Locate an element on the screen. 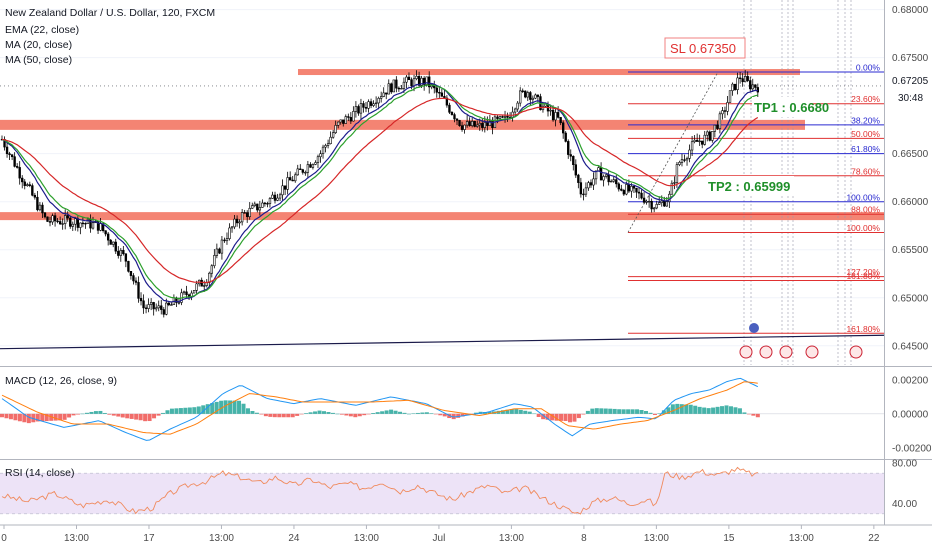 This screenshot has height=555, width=932. macd-title: MACD (12, 26, close, 9) is located at coordinates (61, 381).